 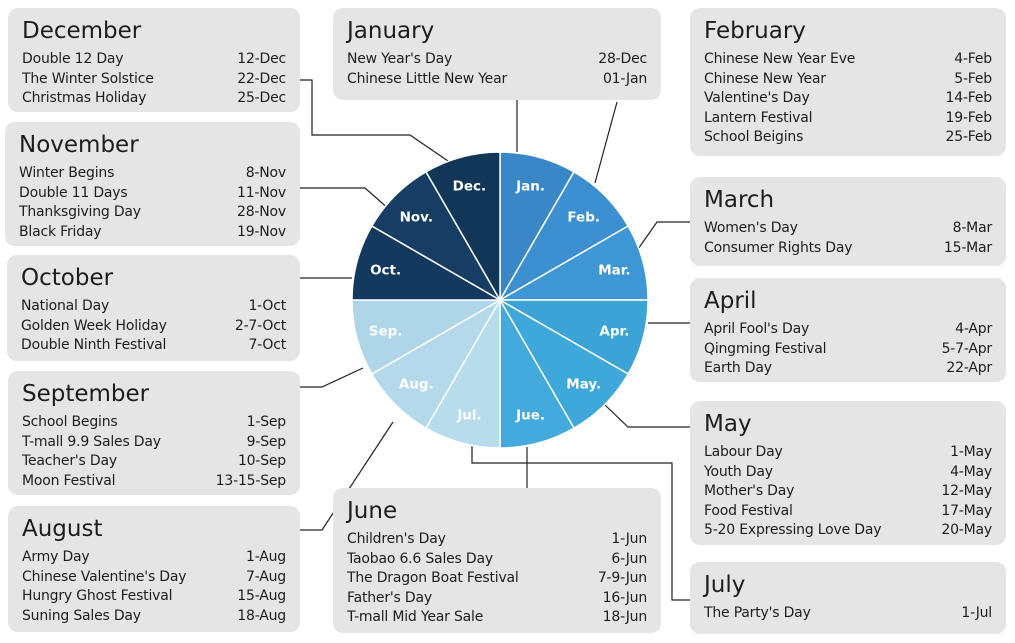 I want to click on event-row: Teacher's Day 10-Sep, so click(x=154, y=462).